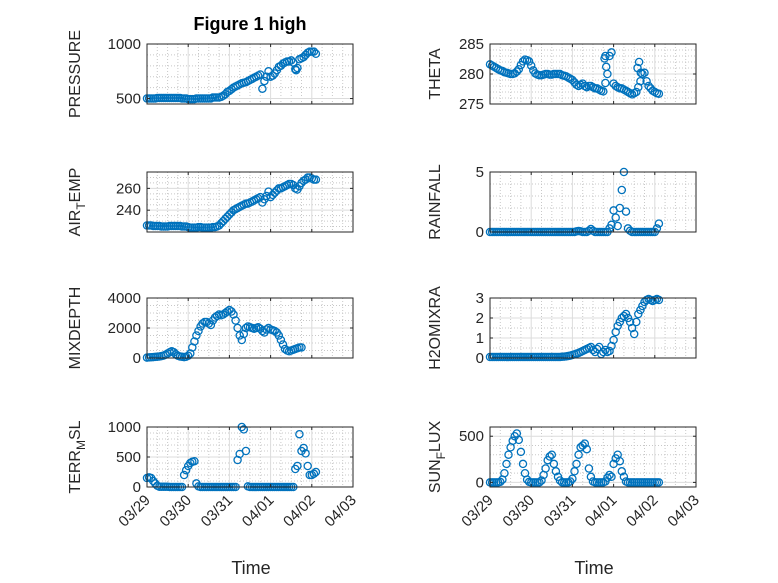 The image size is (778, 583). What do you see at coordinates (480, 338) in the screenshot?
I see `y-tick-label: 1` at bounding box center [480, 338].